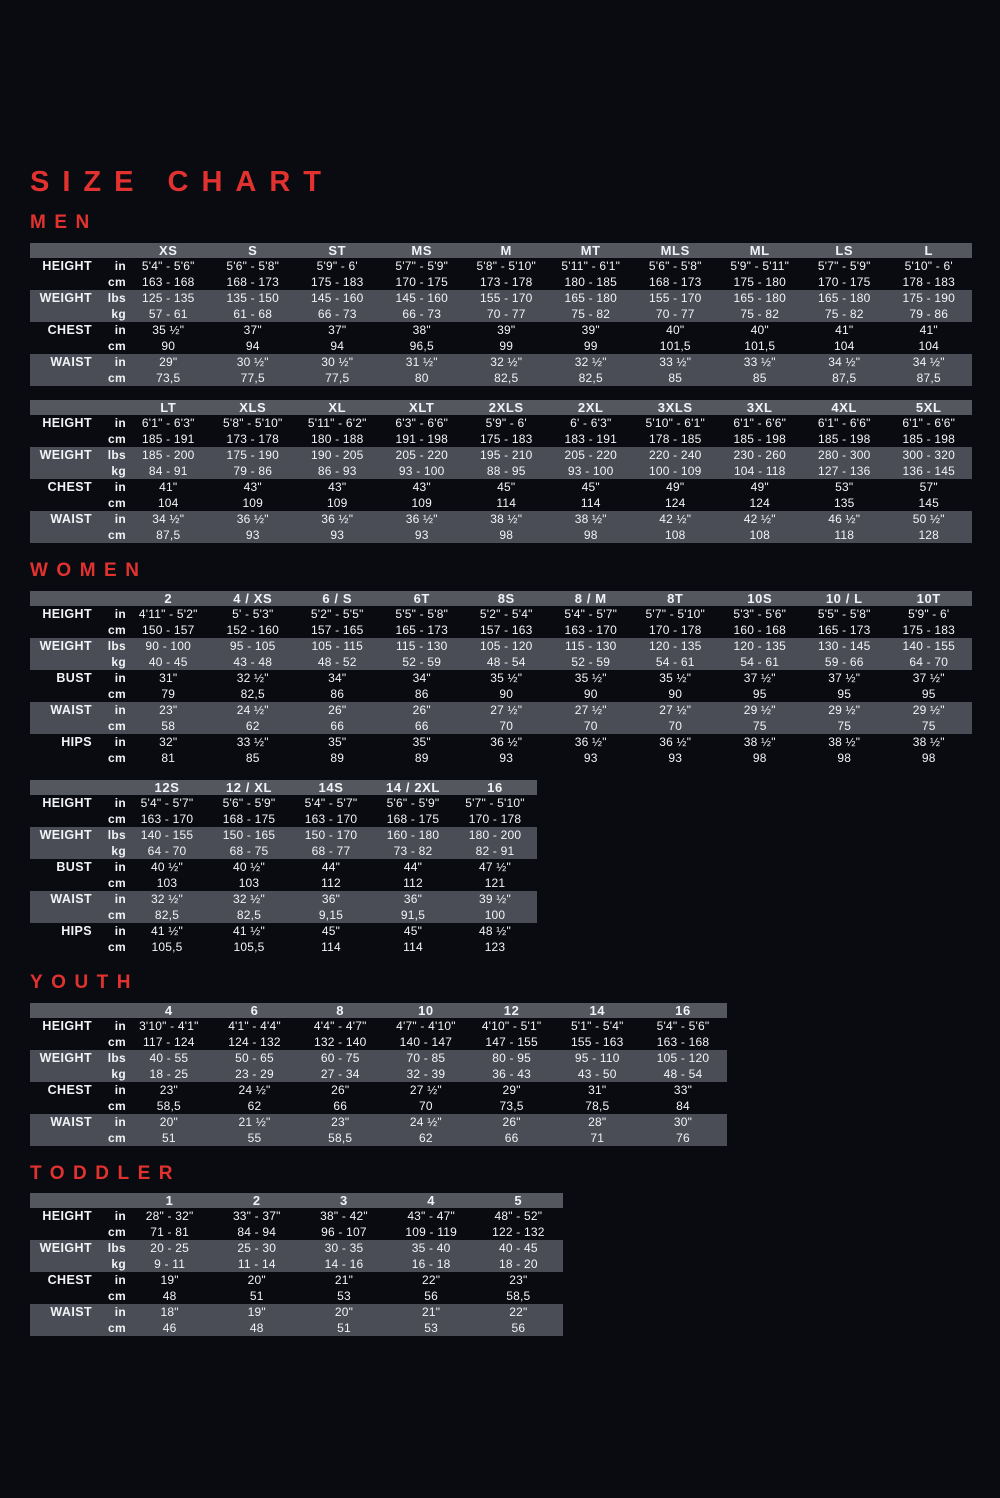 The image size is (1000, 1498). I want to click on value-cell: 35 - 40, so click(431, 1248).